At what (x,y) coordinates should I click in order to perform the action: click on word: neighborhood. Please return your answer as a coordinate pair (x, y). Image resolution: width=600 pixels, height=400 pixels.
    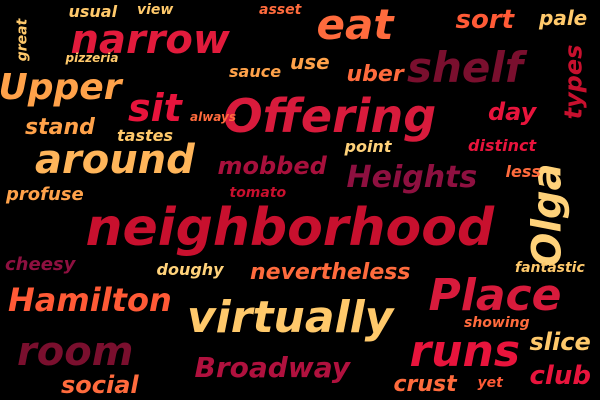
    Looking at the image, I should click on (290, 228).